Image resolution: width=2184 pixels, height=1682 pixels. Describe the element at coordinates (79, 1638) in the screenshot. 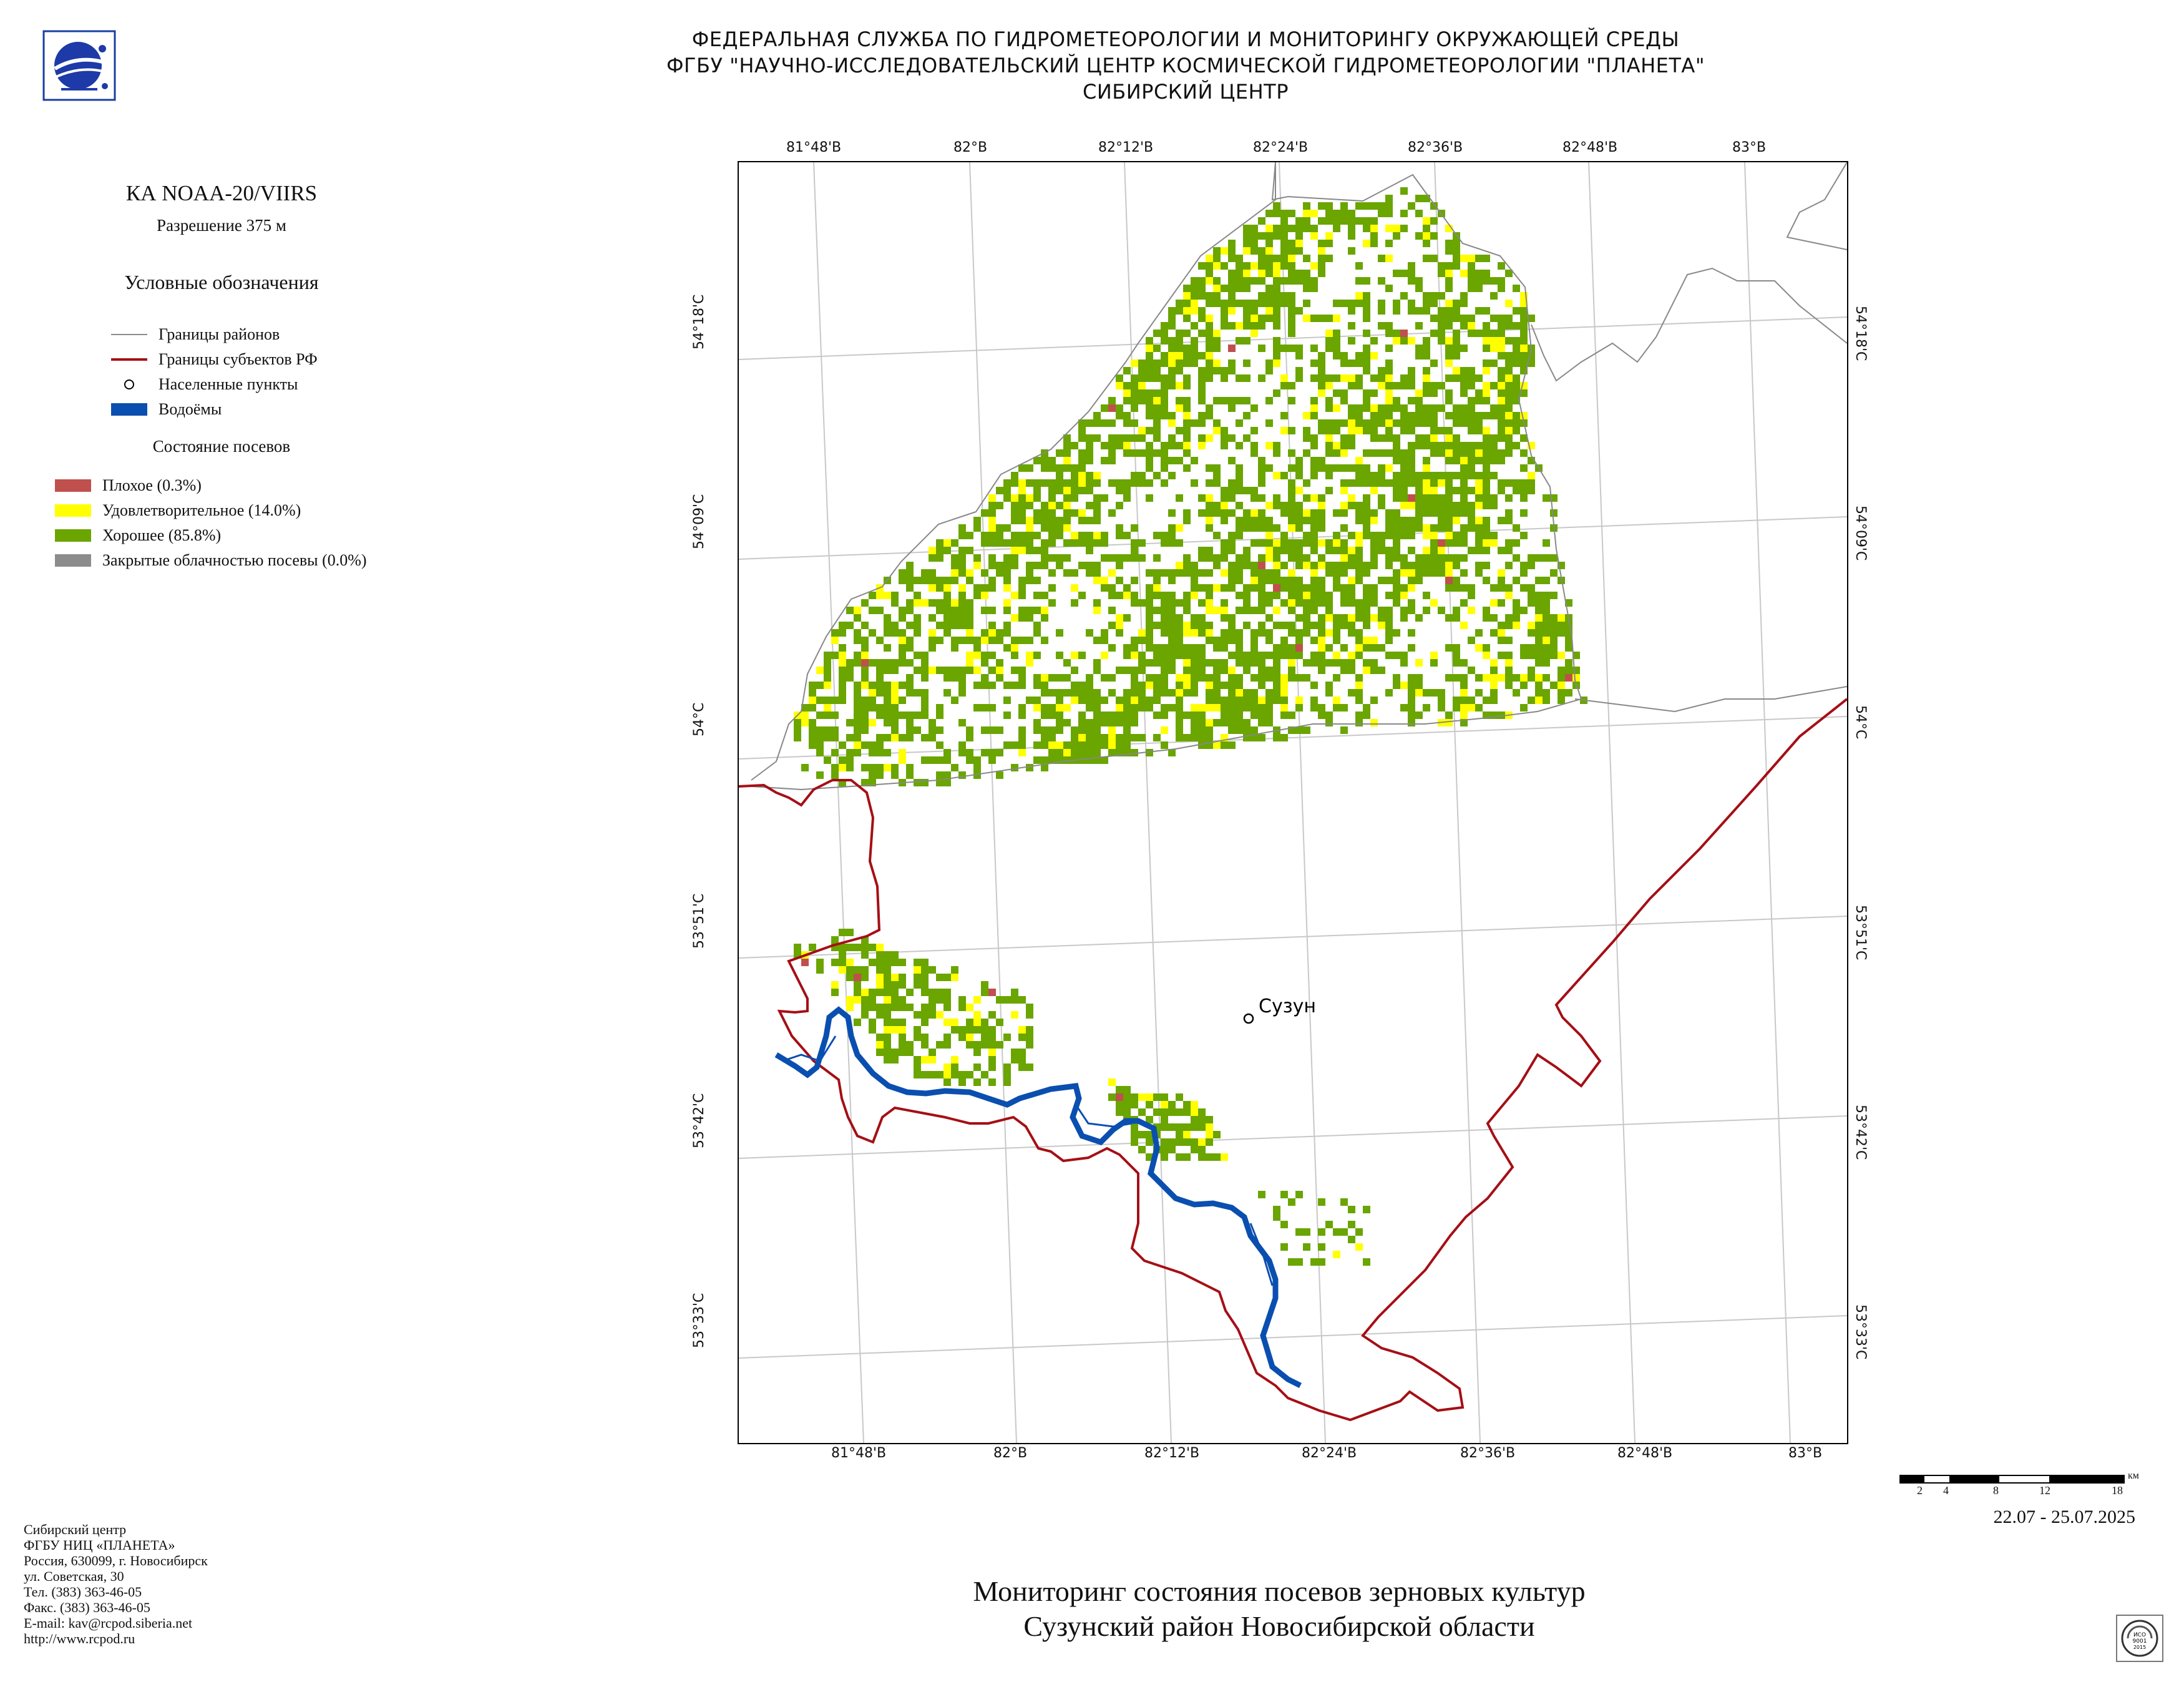

I see `contact-line: http://www.rcpod.ru` at that location.